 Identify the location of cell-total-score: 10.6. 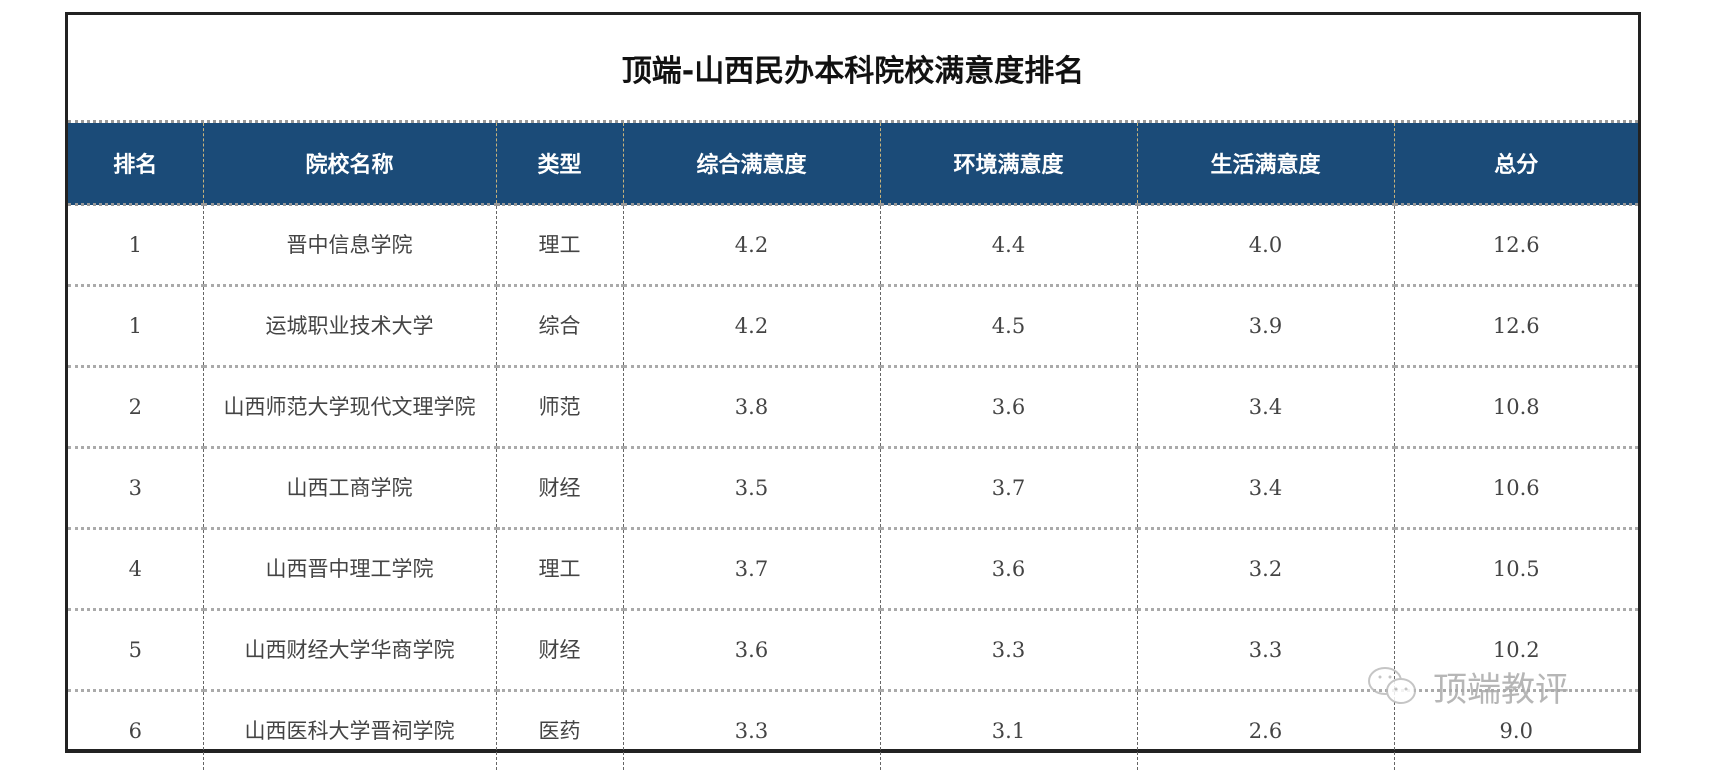
(1516, 488).